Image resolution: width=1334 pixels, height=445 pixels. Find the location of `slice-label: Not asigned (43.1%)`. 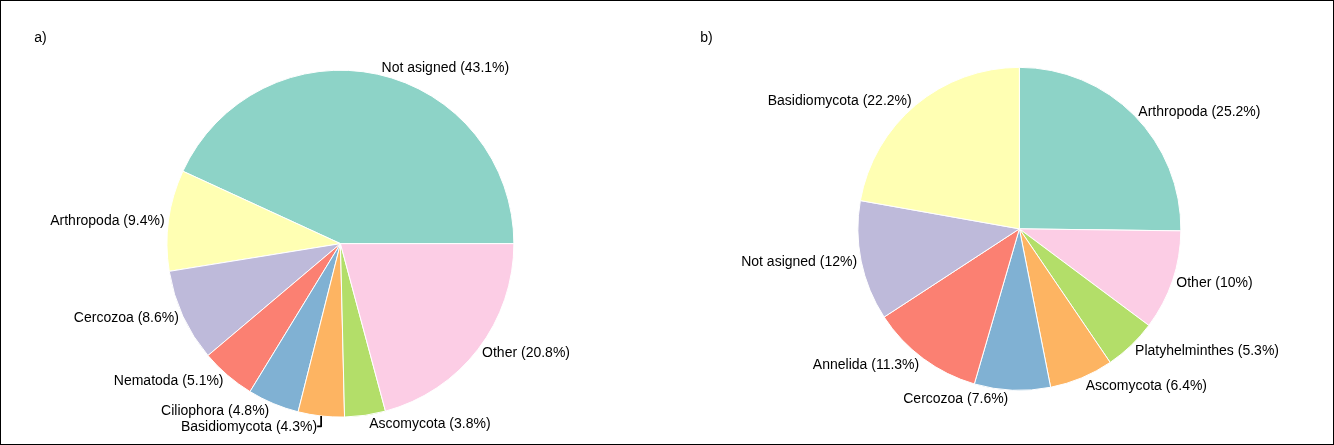

slice-label: Not asigned (43.1%) is located at coordinates (445, 66).